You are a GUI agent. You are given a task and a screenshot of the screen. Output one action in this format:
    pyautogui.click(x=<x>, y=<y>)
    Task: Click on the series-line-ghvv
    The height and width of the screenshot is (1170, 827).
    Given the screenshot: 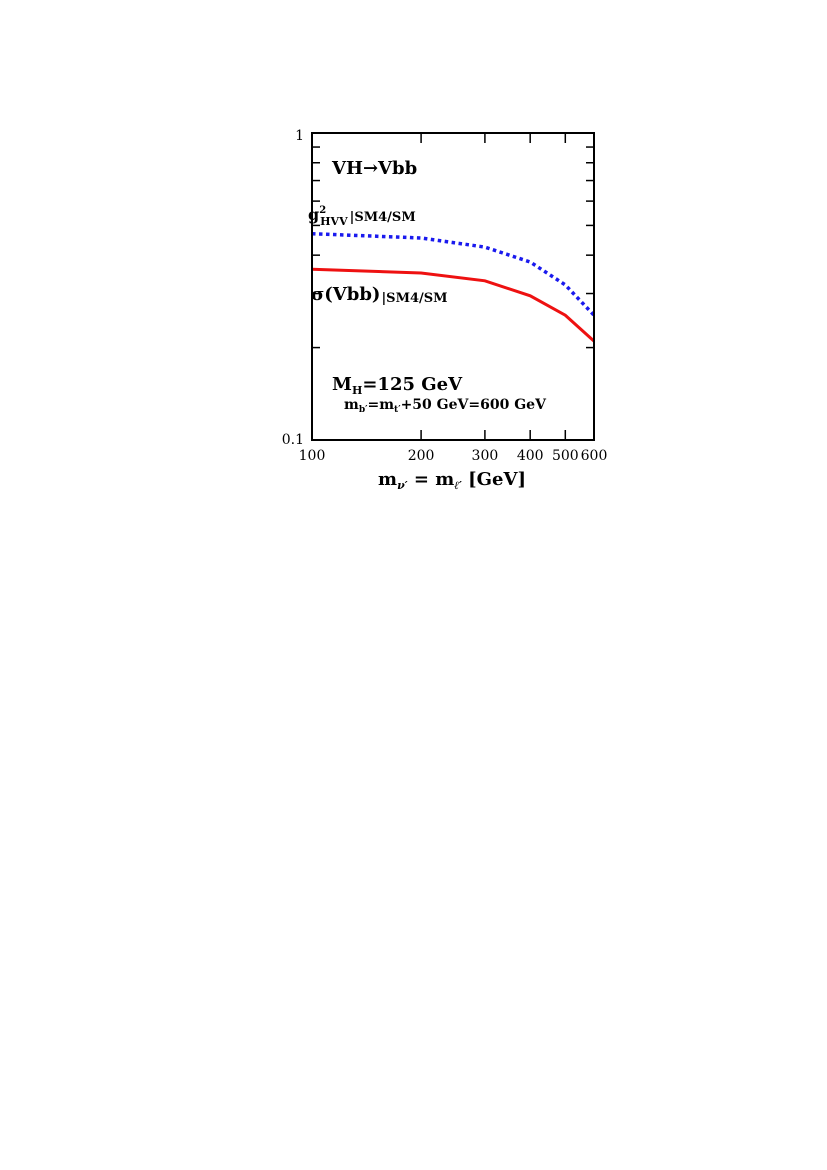 What is the action you would take?
    pyautogui.click(x=453, y=274)
    